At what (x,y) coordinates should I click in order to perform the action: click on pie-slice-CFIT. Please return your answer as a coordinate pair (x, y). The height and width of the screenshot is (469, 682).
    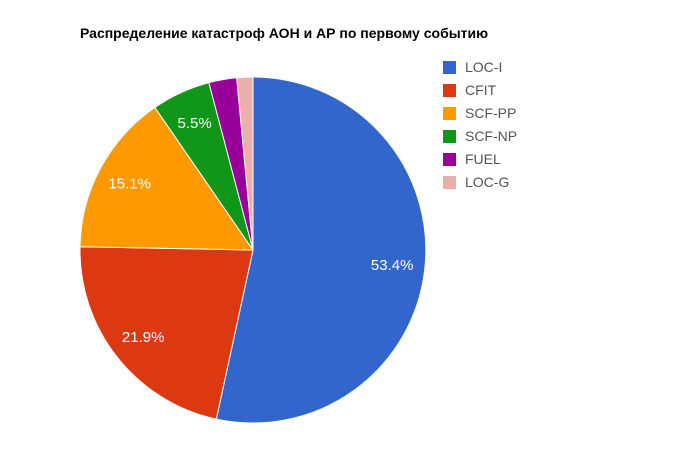
    Looking at the image, I should click on (166, 333).